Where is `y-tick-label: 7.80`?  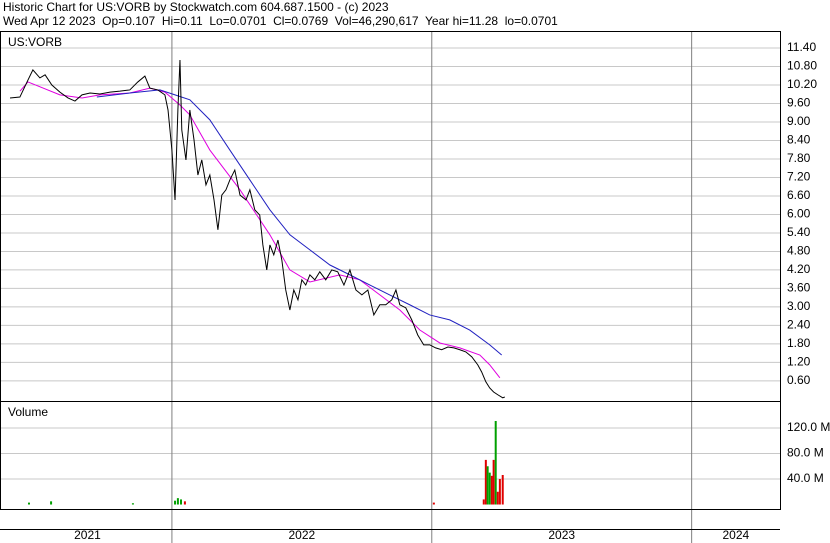 y-tick-label: 7.80 is located at coordinates (799, 158).